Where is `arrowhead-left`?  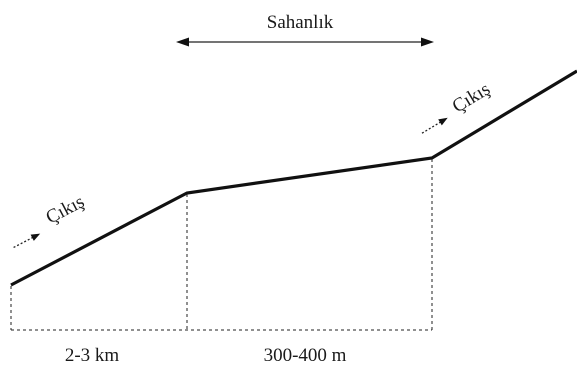 arrowhead-left is located at coordinates (182, 42).